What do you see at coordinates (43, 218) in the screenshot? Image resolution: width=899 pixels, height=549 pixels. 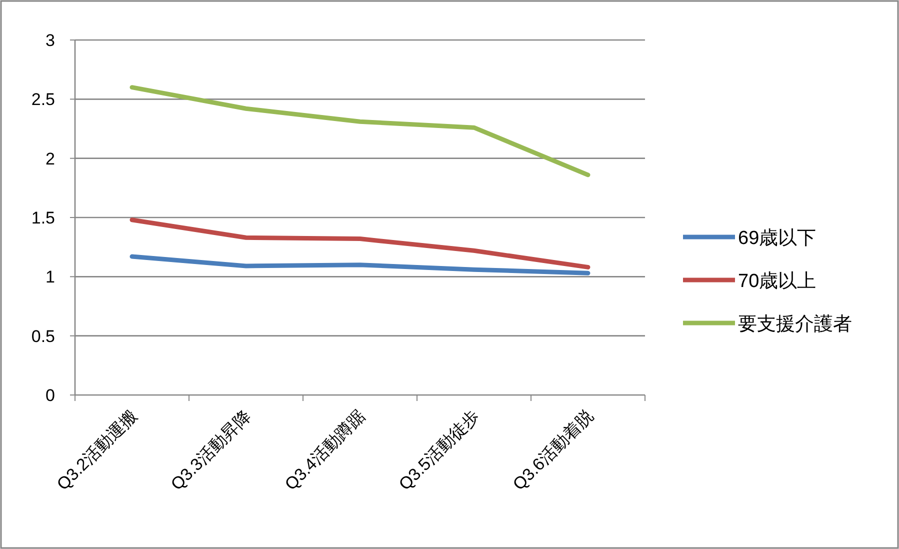 I see `y-tick-label: 1.5` at bounding box center [43, 218].